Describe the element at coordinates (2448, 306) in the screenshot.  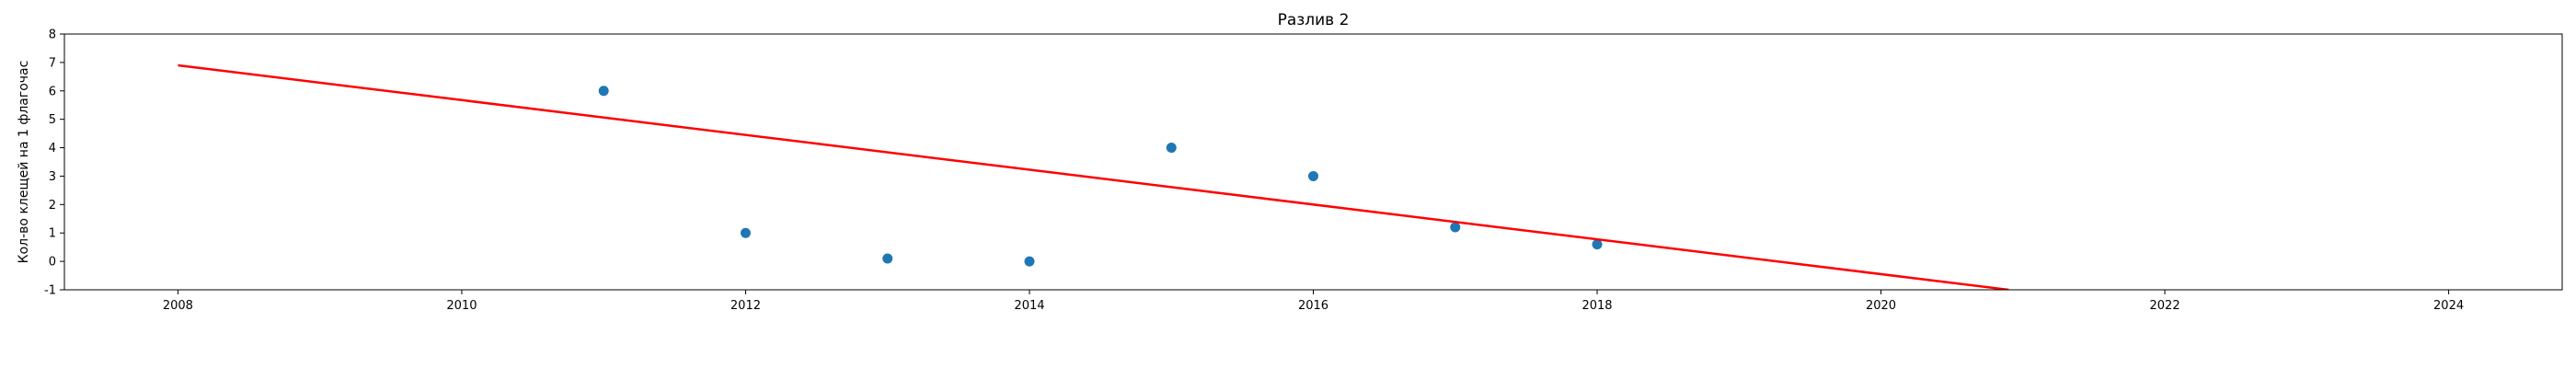
I see `x-tick-label: 2024` at that location.